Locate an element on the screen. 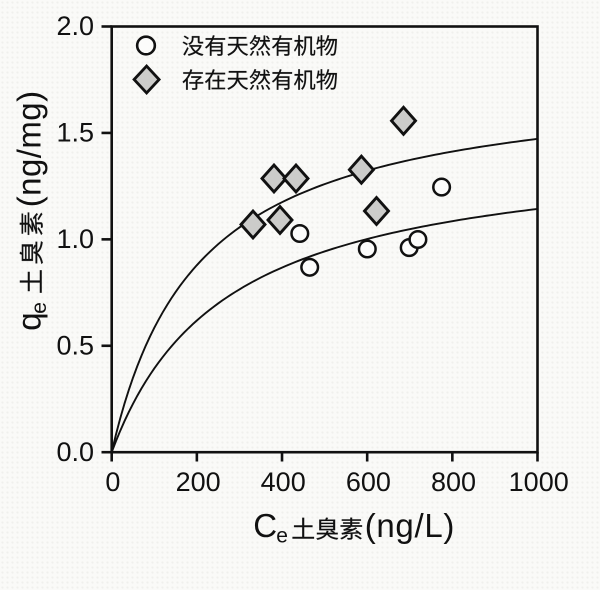  svg-text: q is located at coordinates (29, 321).